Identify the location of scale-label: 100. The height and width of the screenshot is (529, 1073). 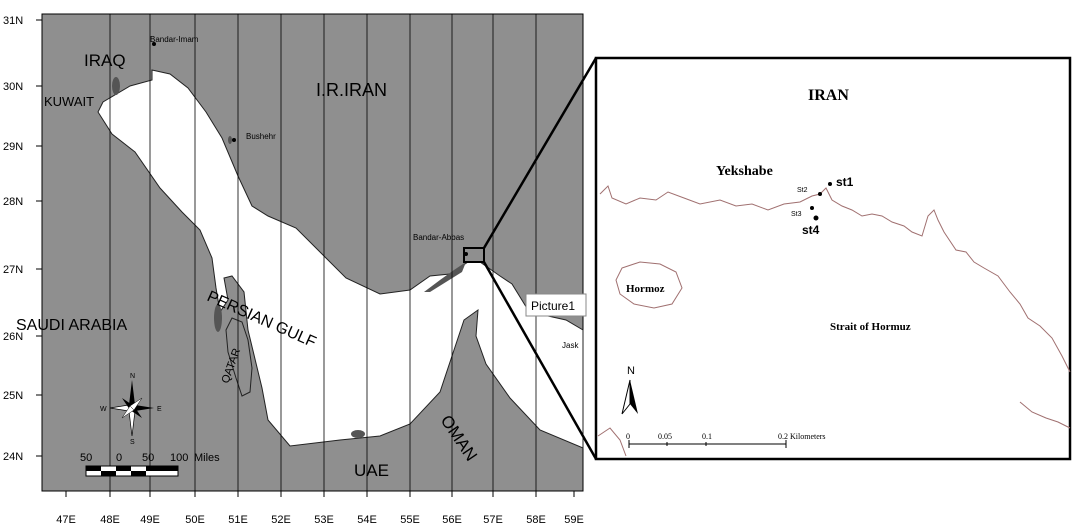
(179, 458).